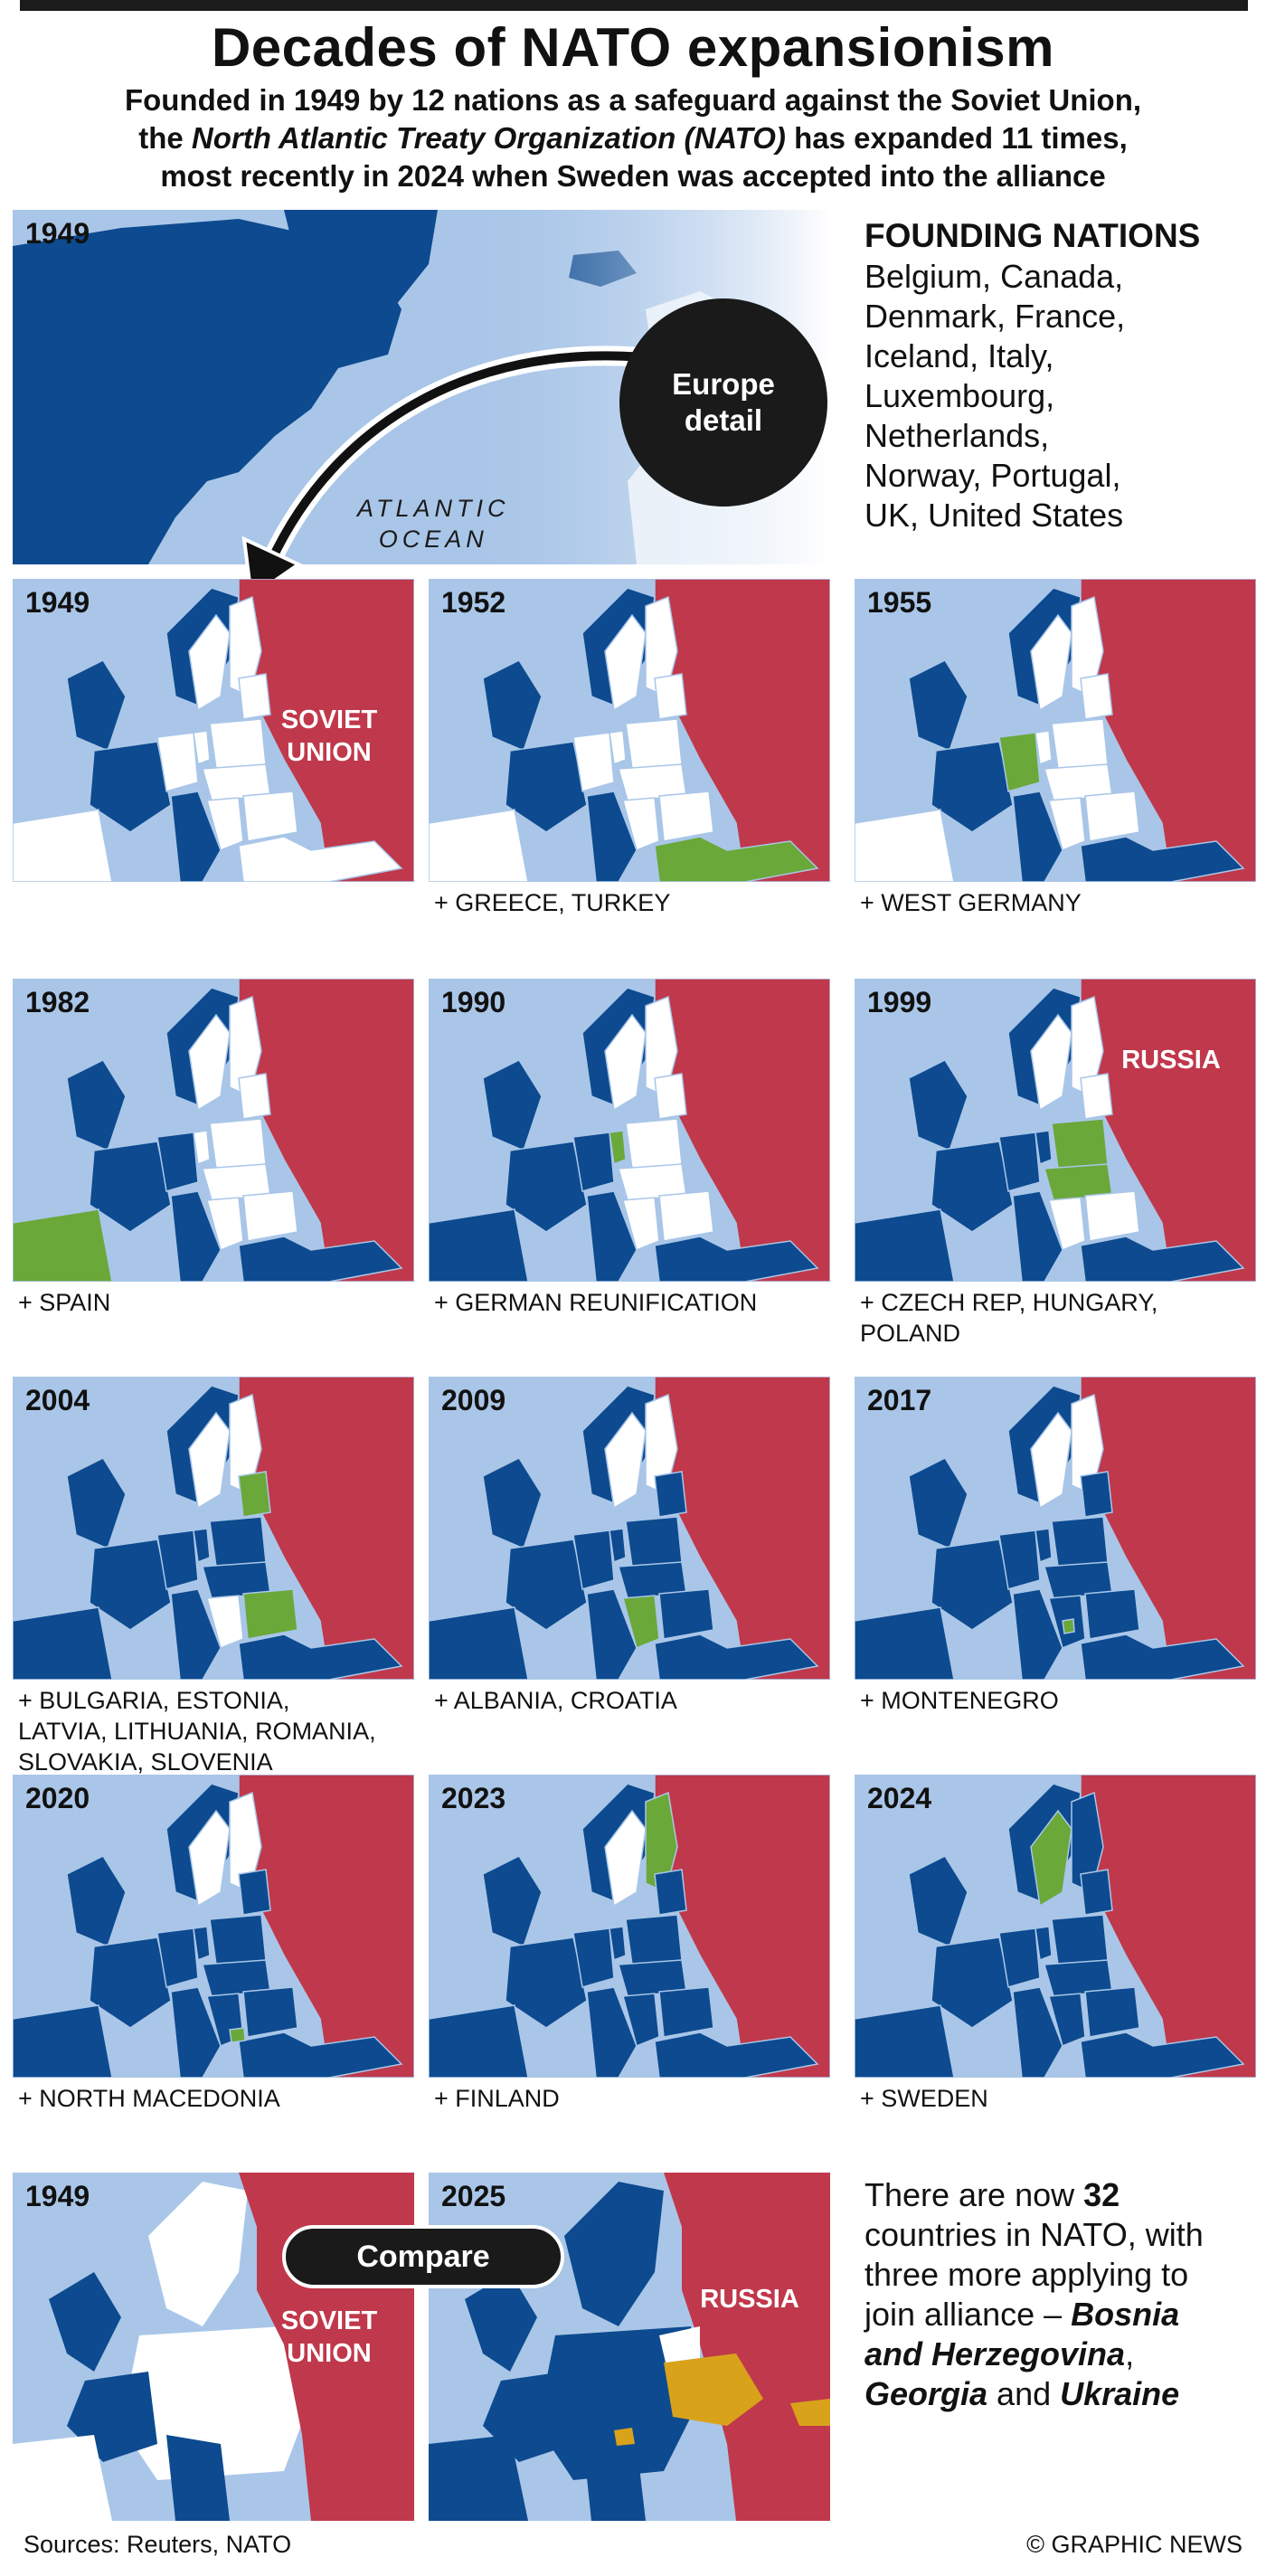 The width and height of the screenshot is (1266, 2576). I want to click on panel-year: 1990, so click(474, 1002).